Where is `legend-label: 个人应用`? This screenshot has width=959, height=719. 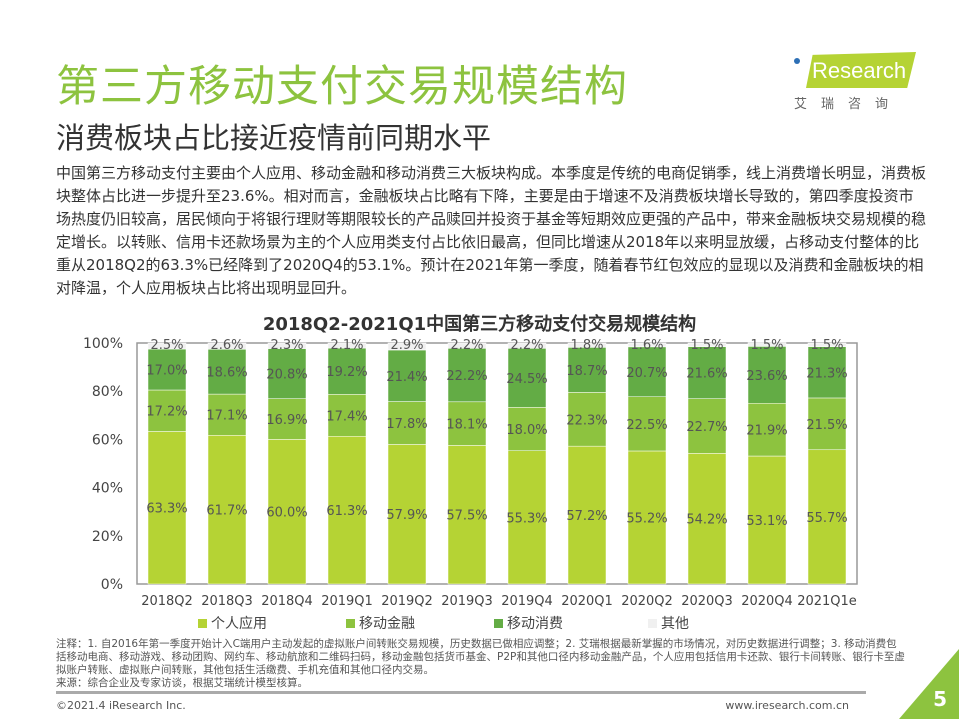 legend-label: 个人应用 is located at coordinates (239, 624).